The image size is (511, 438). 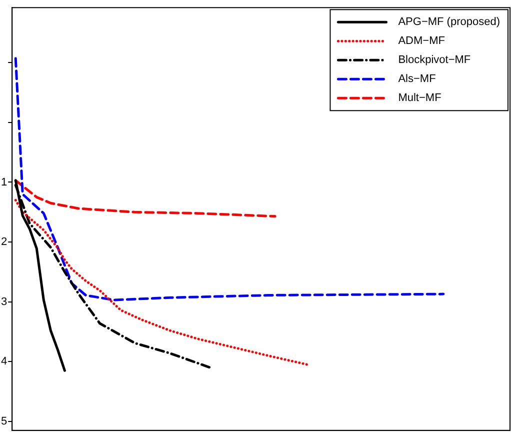 What do you see at coordinates (434, 60) in the screenshot?
I see `legend-label: Blockpivot−MF` at bounding box center [434, 60].